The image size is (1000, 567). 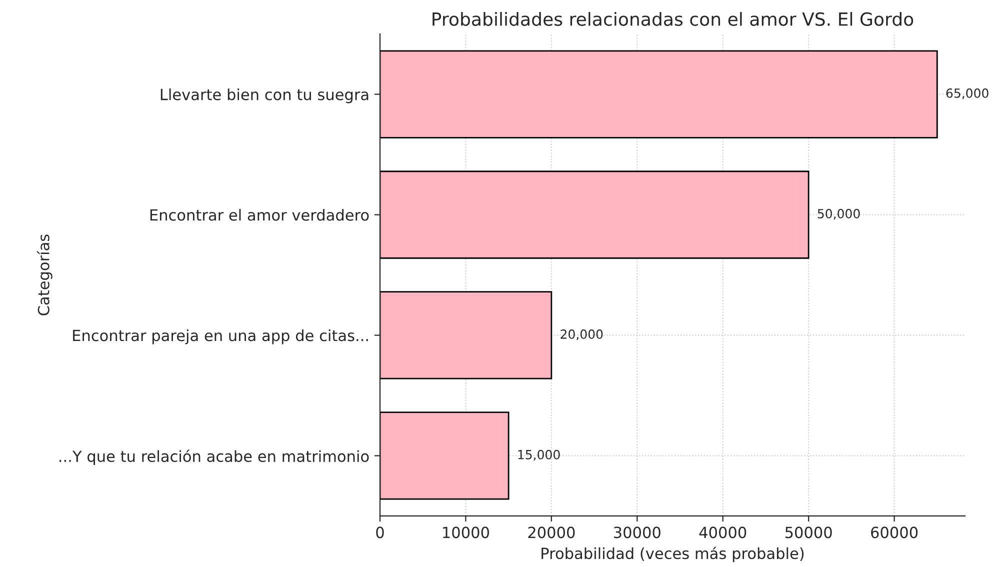 What do you see at coordinates (551, 532) in the screenshot?
I see `x-tick-label: 20000` at bounding box center [551, 532].